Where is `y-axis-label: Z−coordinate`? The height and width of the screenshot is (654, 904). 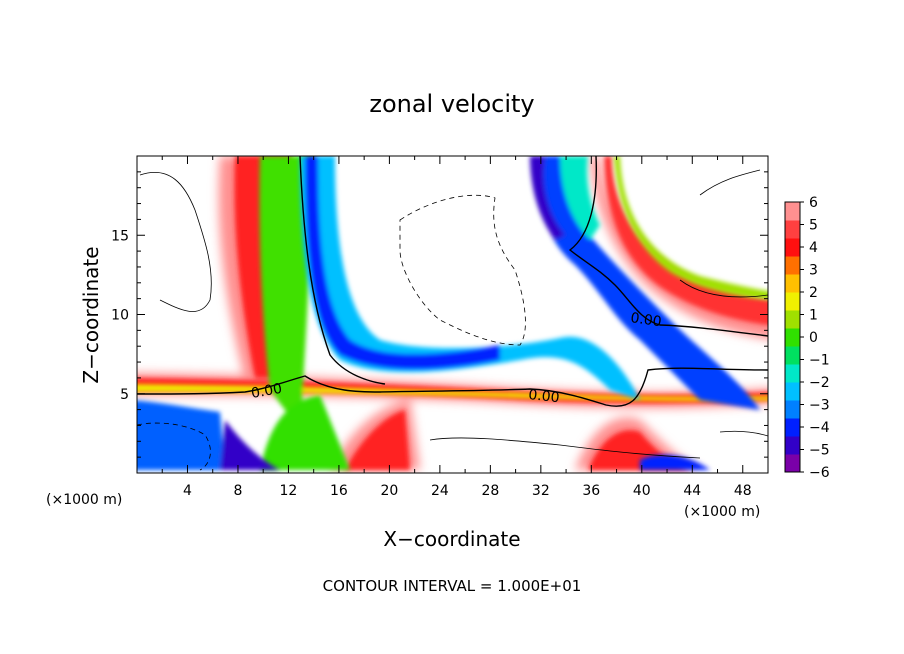 y-axis-label: Z−coordinate is located at coordinates (91, 314).